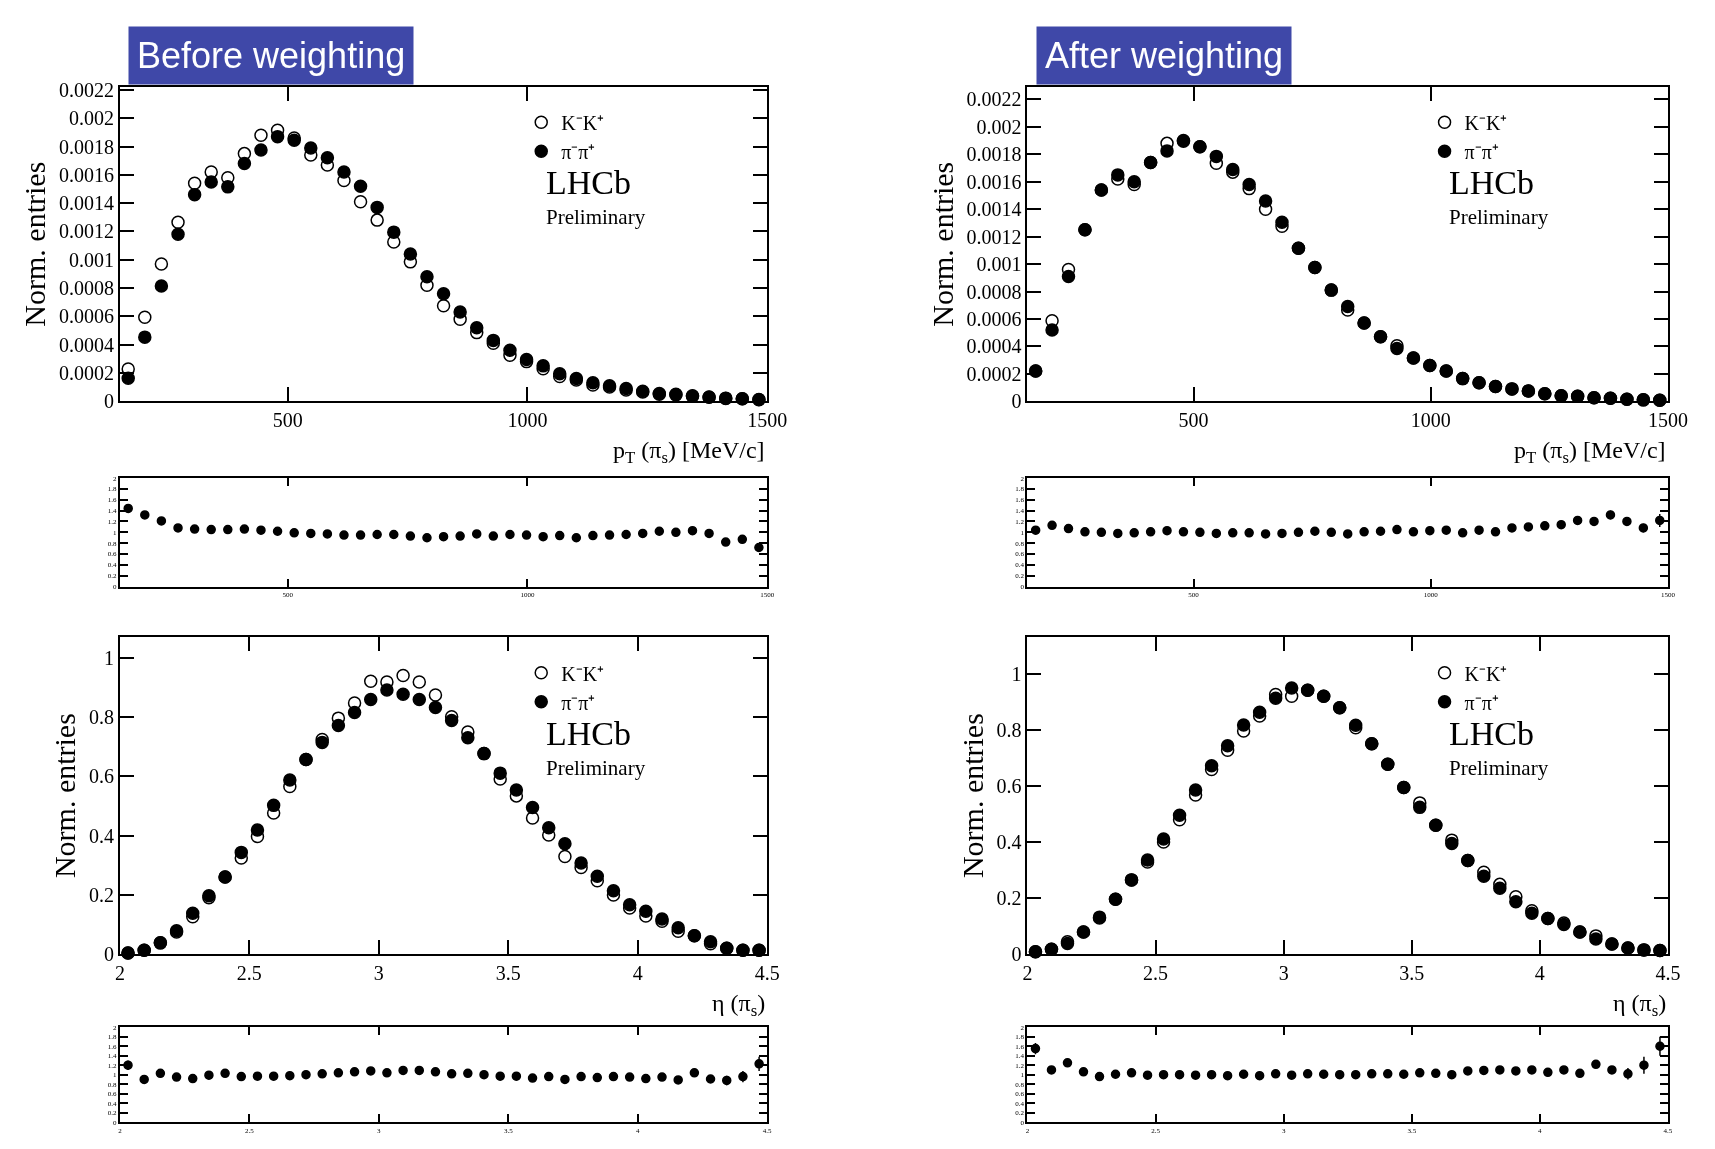  What do you see at coordinates (287, 420) in the screenshot?
I see `x-tick-label: 500` at bounding box center [287, 420].